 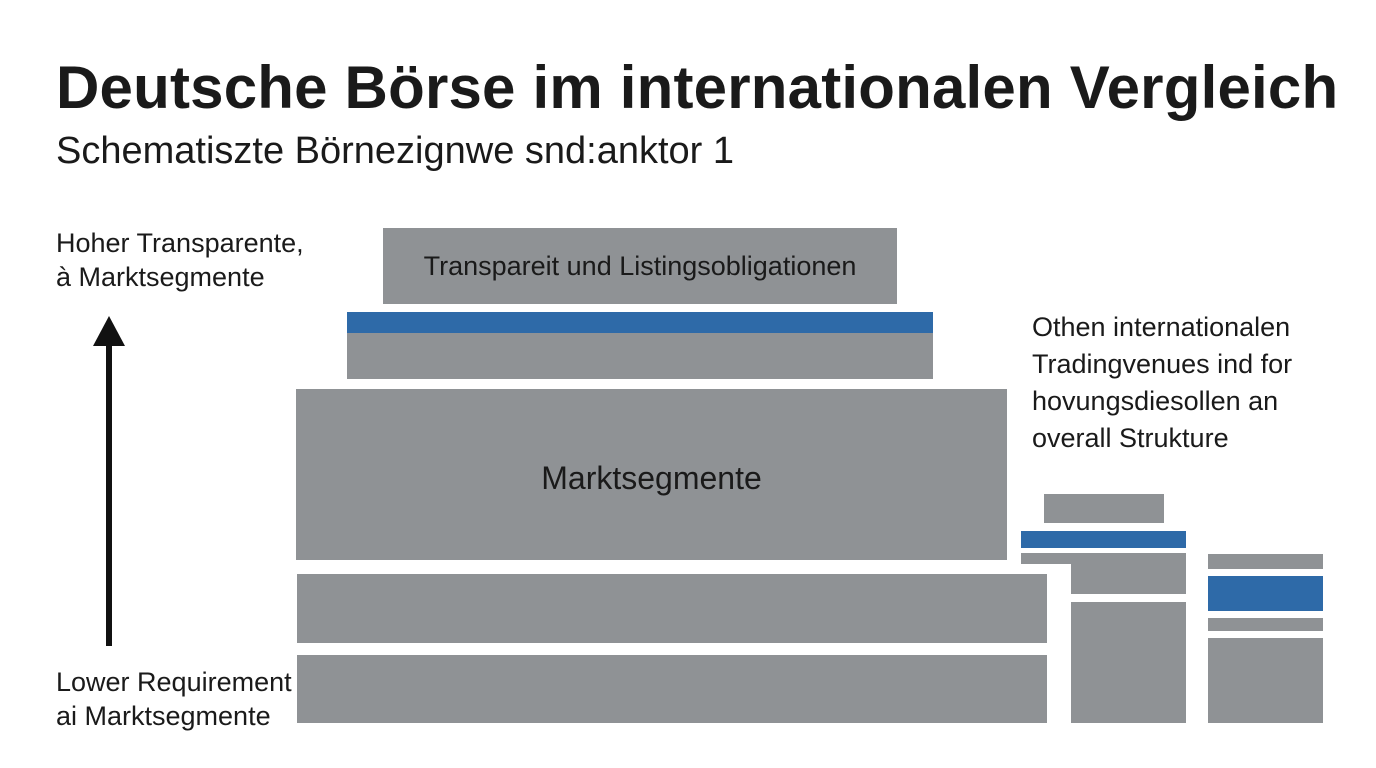 What do you see at coordinates (651, 478) in the screenshot?
I see `pyramid-middle-layer-label: Marktsegmente` at bounding box center [651, 478].